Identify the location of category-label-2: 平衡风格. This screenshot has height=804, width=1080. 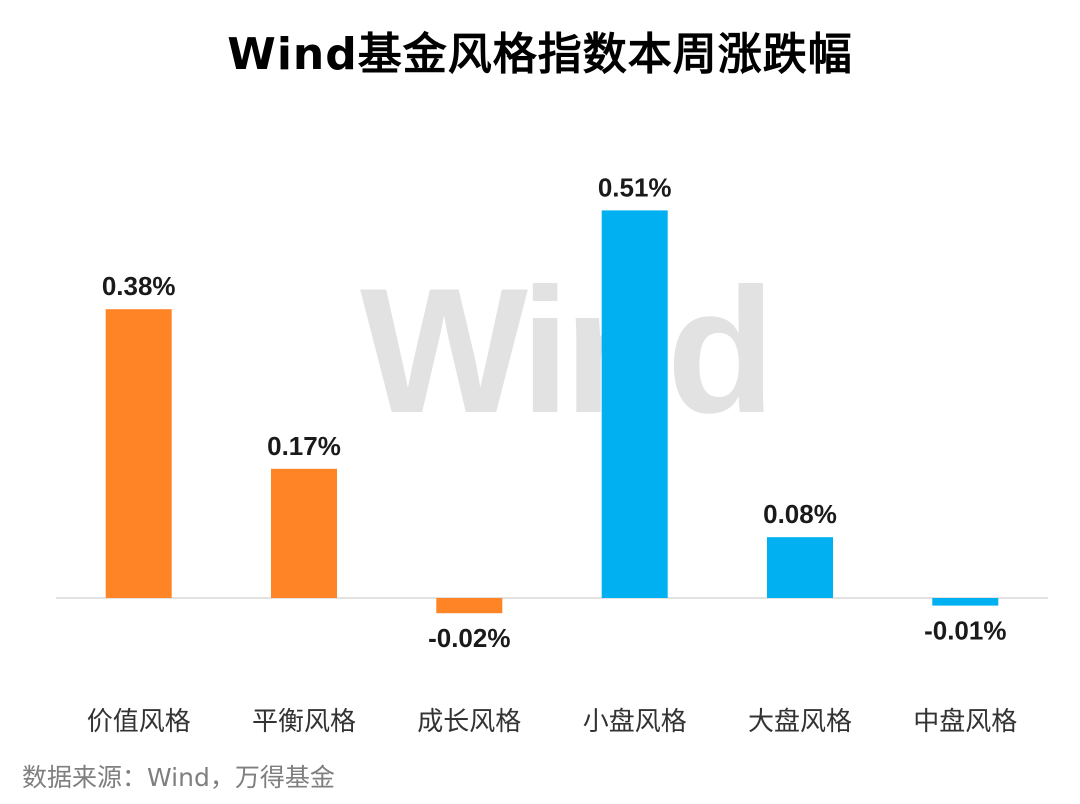
(304, 722).